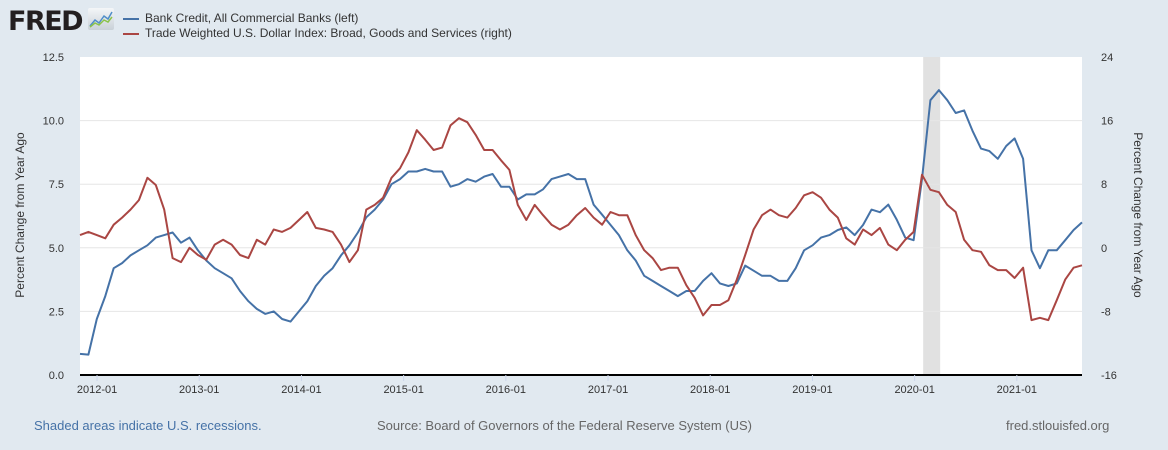  What do you see at coordinates (56, 312) in the screenshot?
I see `y-left-tick-label: 2.5` at bounding box center [56, 312].